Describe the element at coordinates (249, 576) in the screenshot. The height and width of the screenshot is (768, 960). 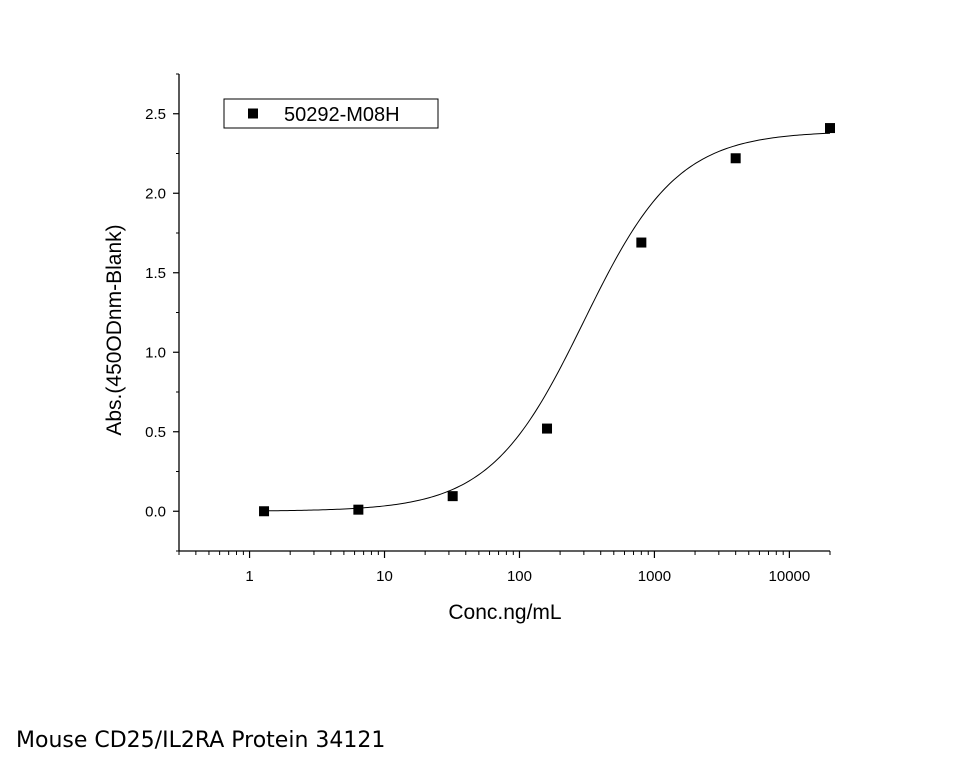
I see `x-tick-label: 1` at that location.